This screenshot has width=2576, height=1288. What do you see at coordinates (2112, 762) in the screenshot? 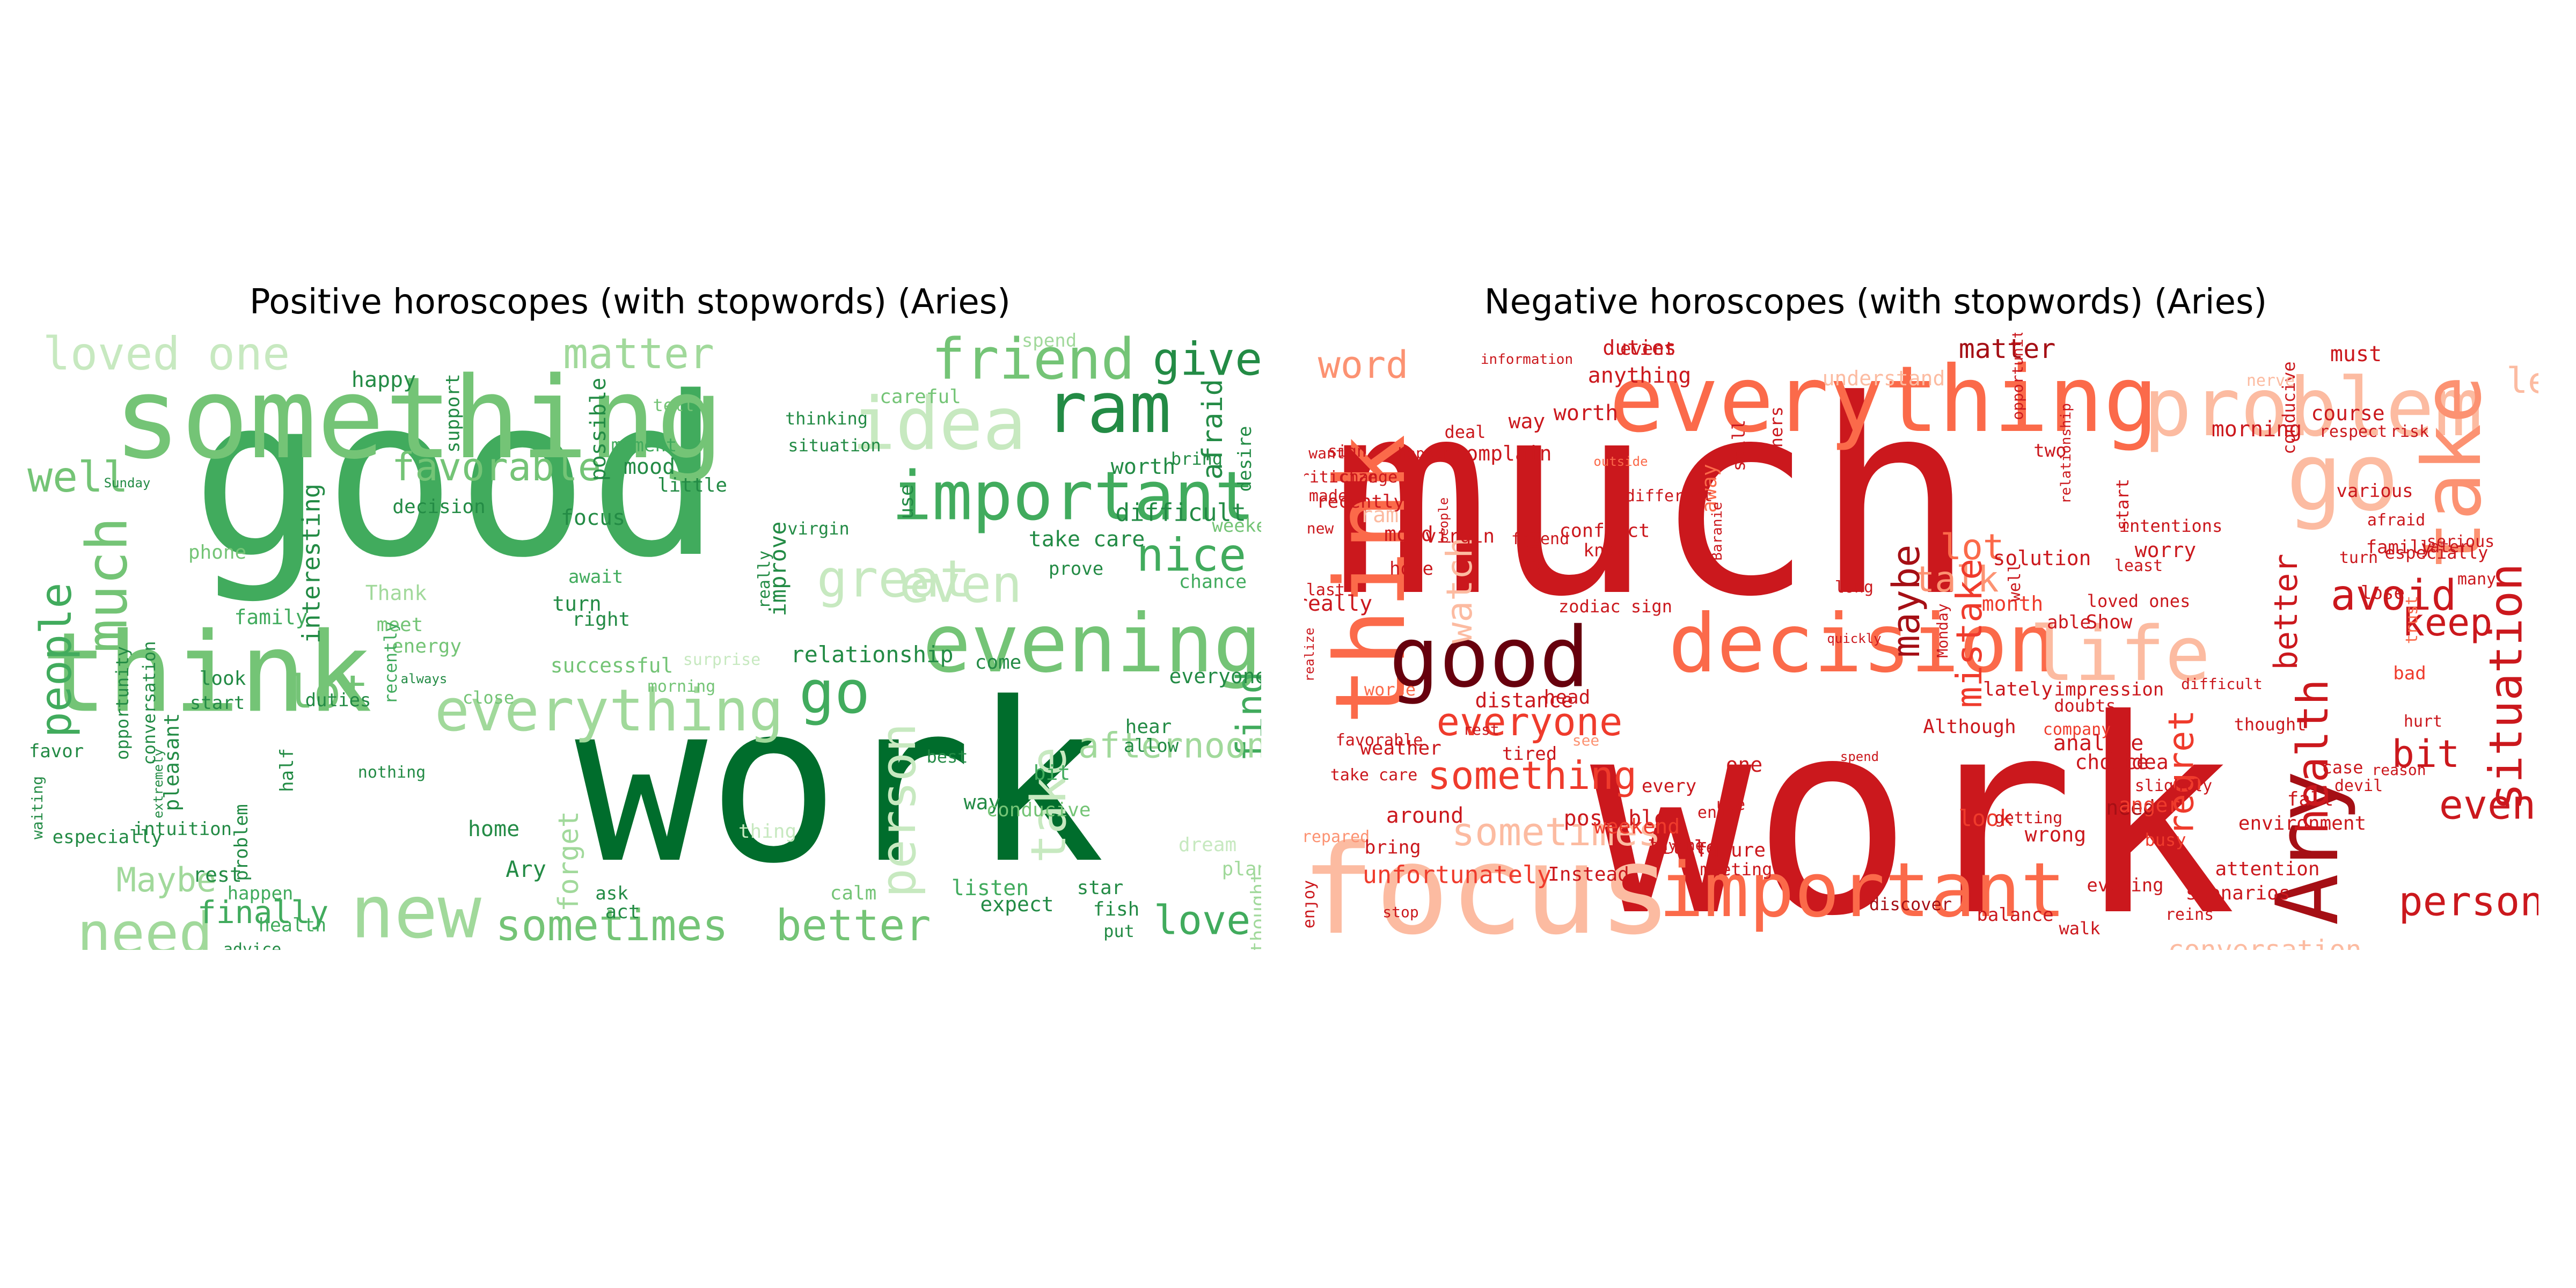
I see `negative-word: choice` at bounding box center [2112, 762].